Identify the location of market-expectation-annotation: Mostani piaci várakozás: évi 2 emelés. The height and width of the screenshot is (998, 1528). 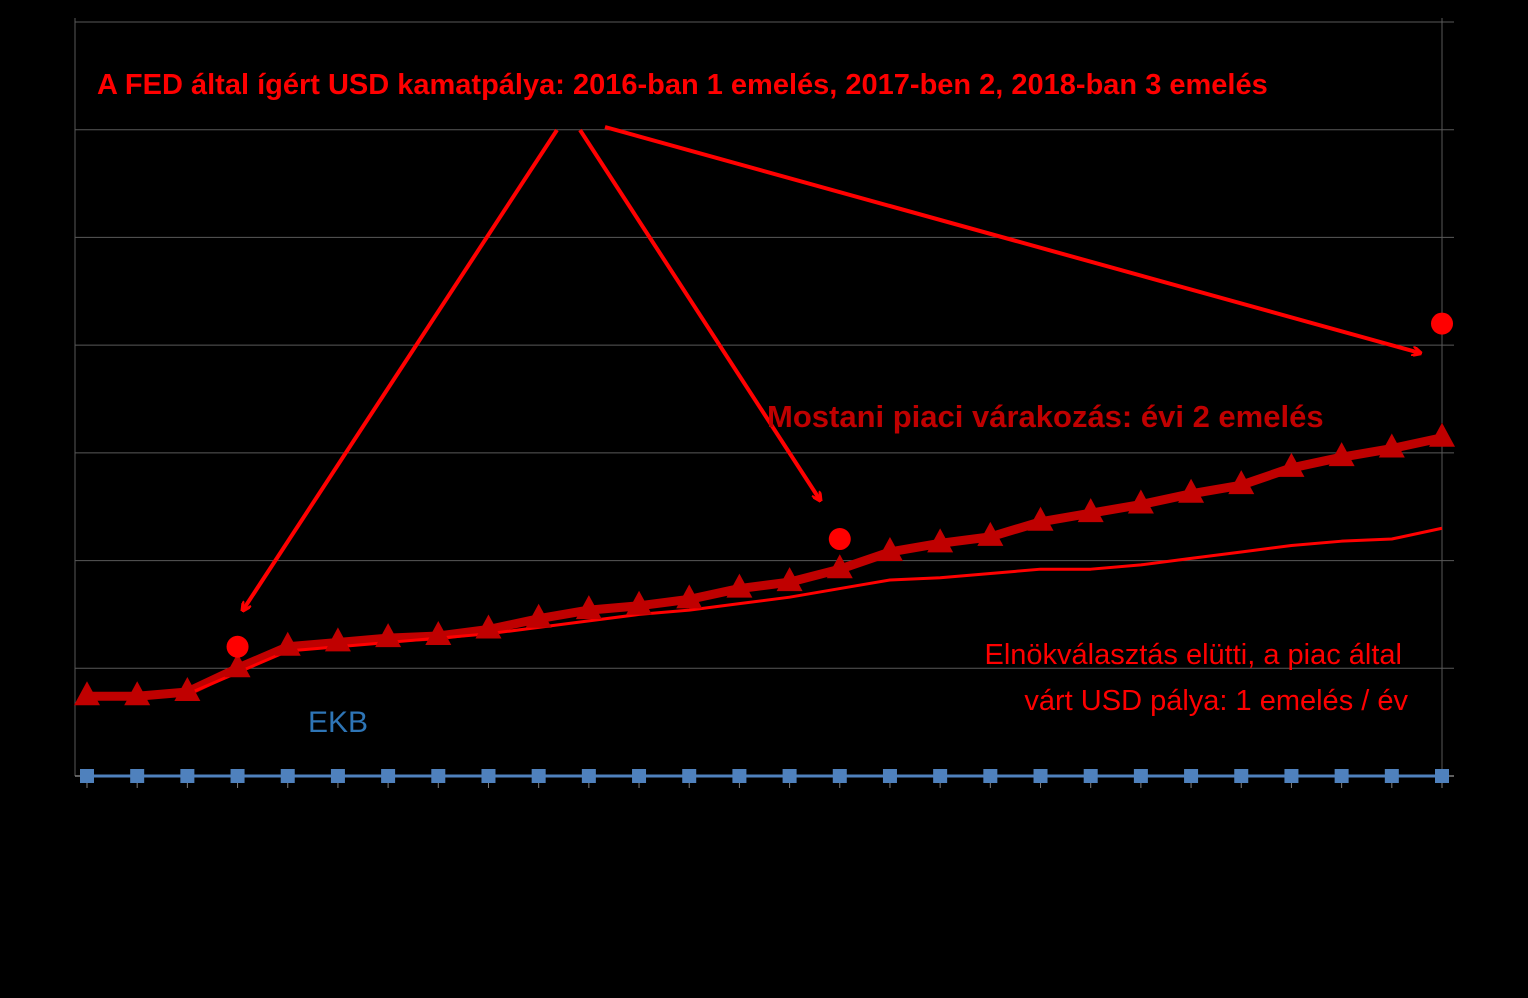
(1045, 416).